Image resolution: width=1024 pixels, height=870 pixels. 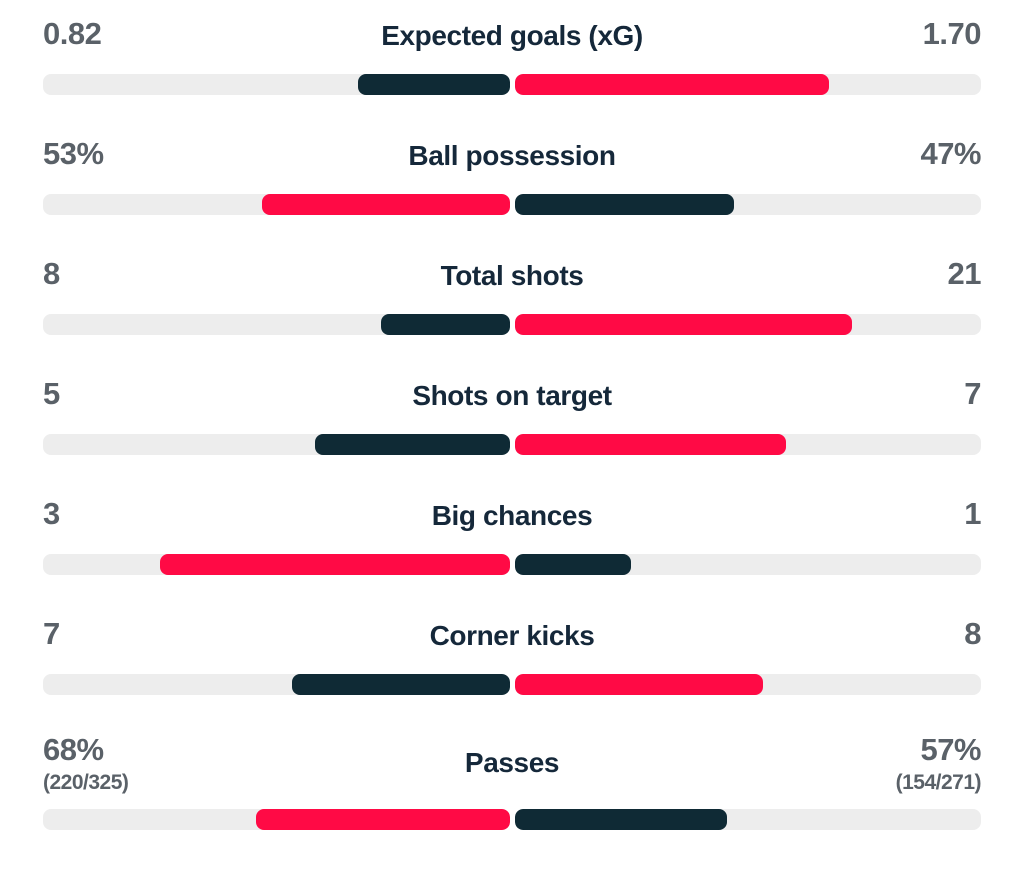 I want to click on home-value-block: 8, so click(x=237, y=275).